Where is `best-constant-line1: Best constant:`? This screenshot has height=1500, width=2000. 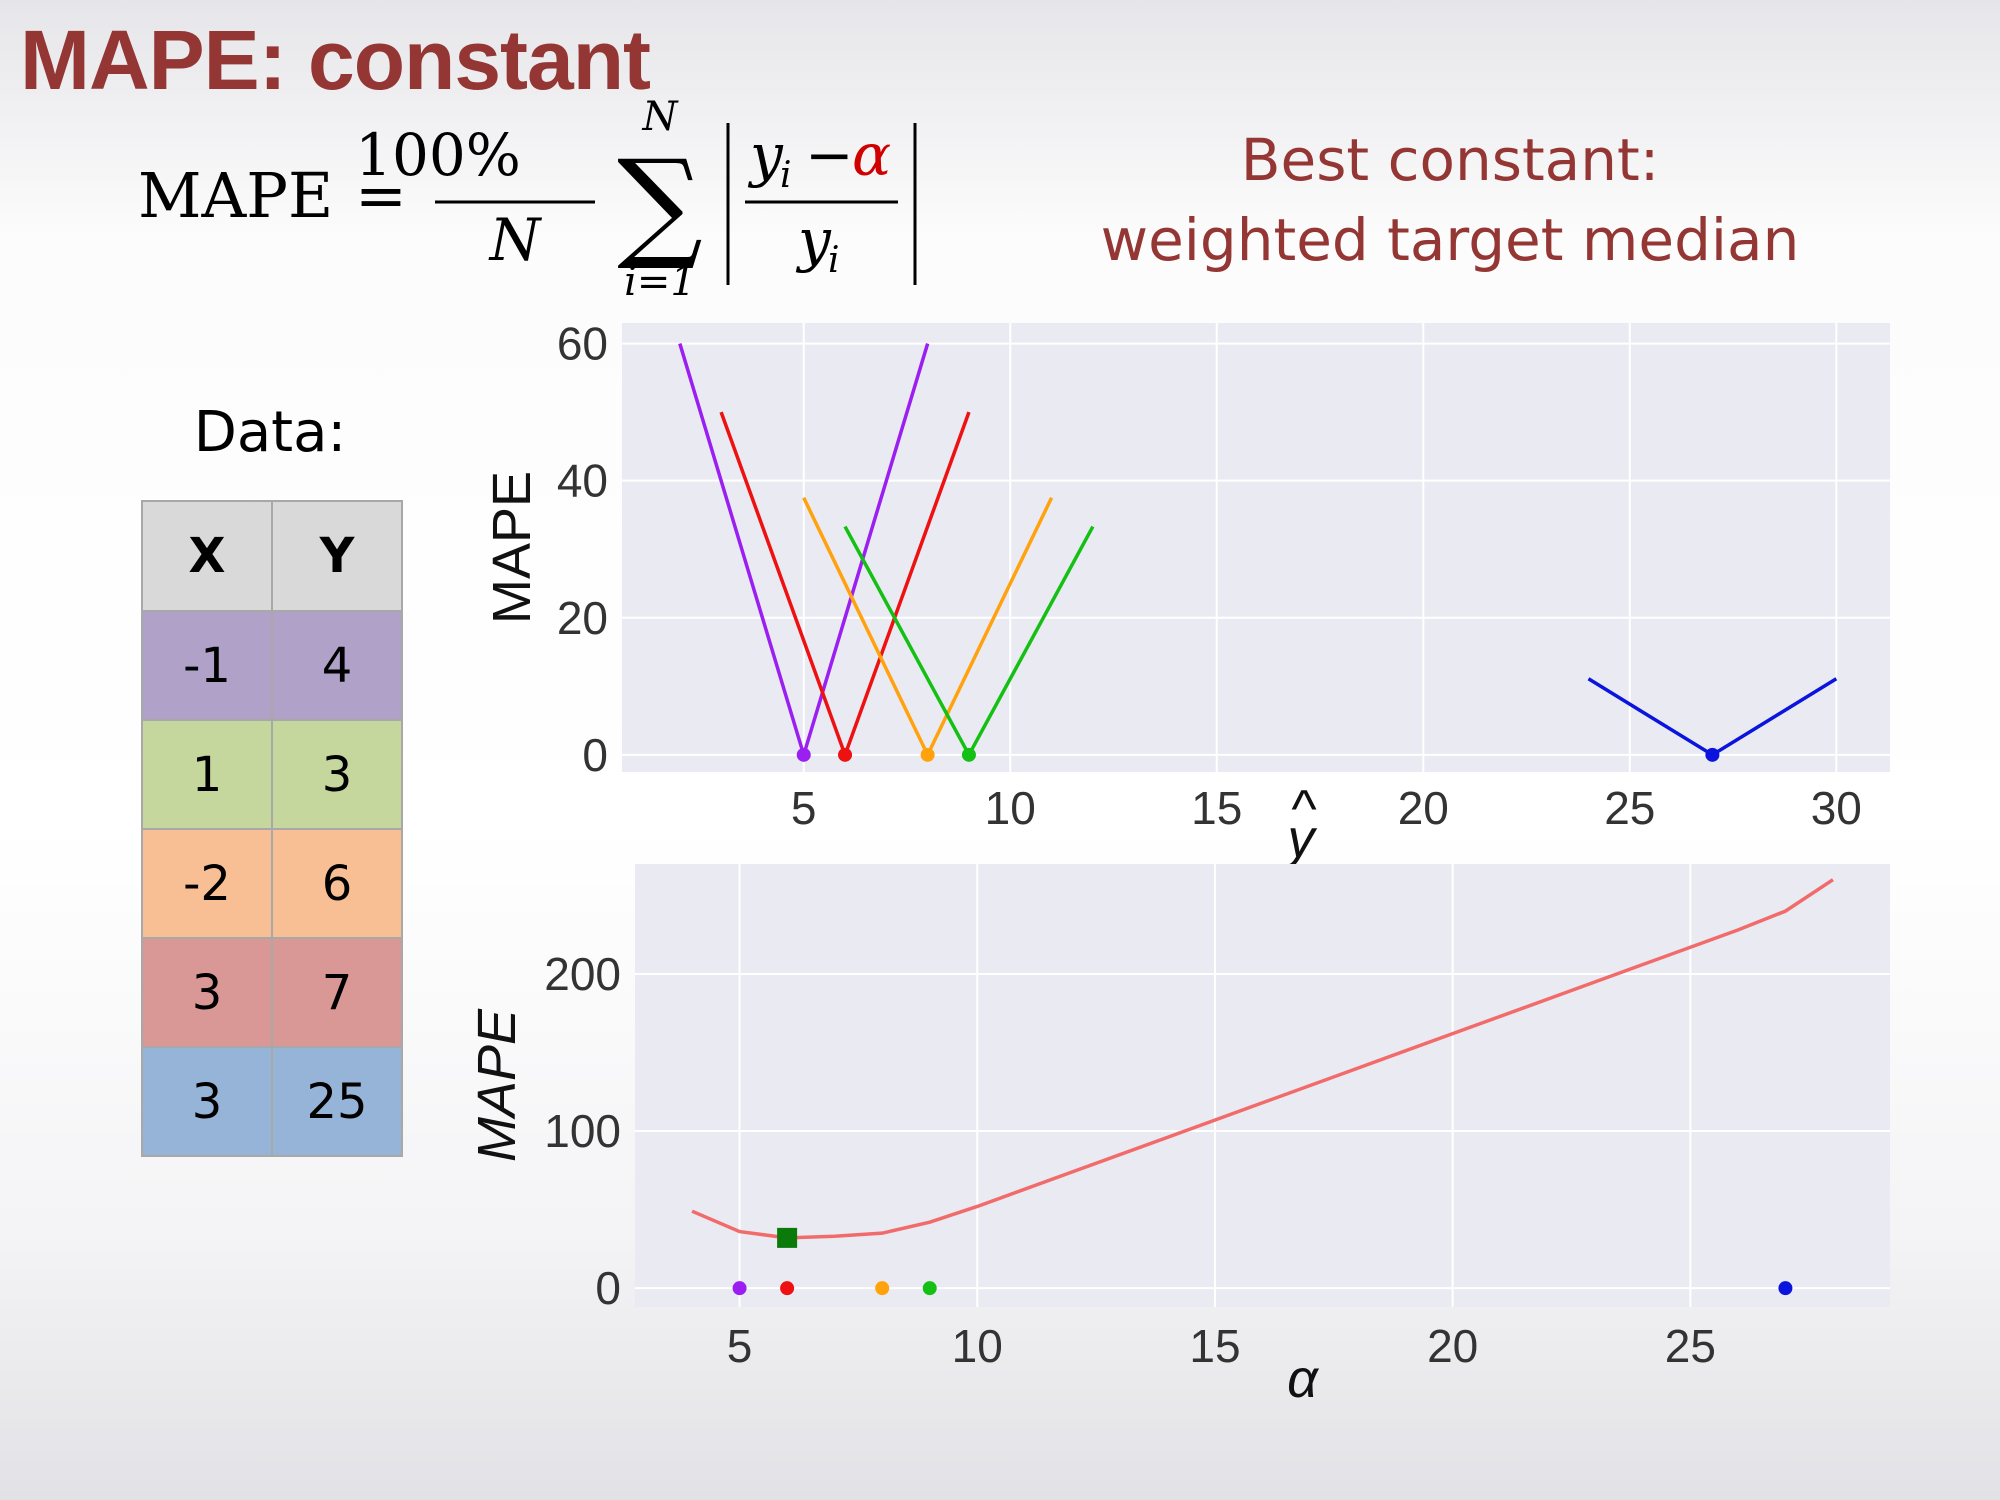
best-constant-line1: Best constant: is located at coordinates (1450, 160).